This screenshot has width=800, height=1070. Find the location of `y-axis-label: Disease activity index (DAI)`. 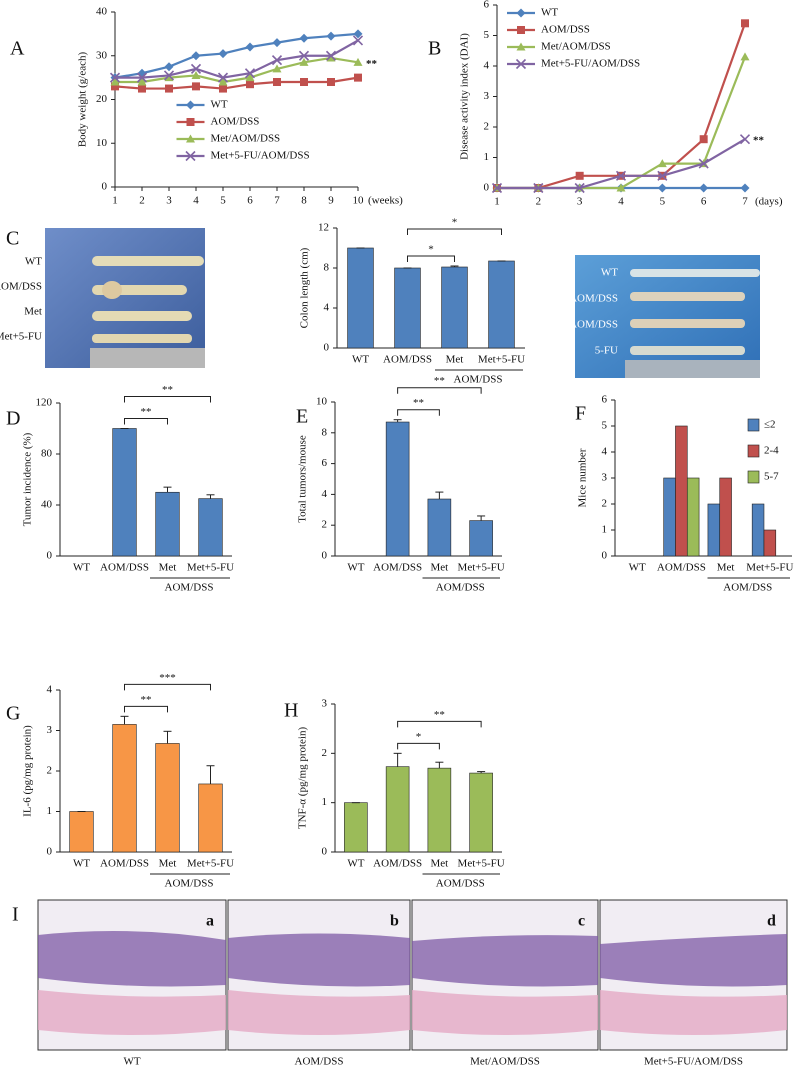

y-axis-label: Disease activity index (DAI) is located at coordinates (465, 96).